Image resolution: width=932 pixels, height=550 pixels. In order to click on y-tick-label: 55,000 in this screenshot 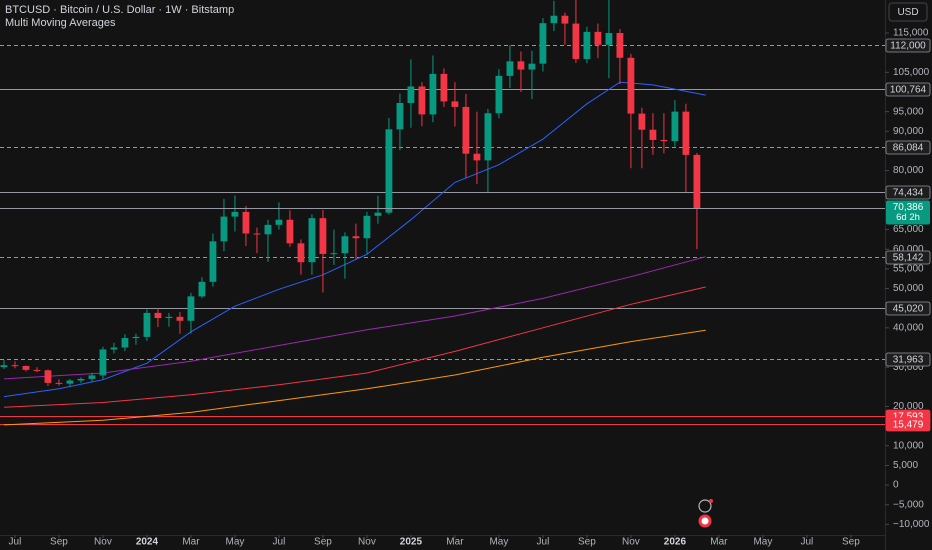, I will do `click(908, 269)`.